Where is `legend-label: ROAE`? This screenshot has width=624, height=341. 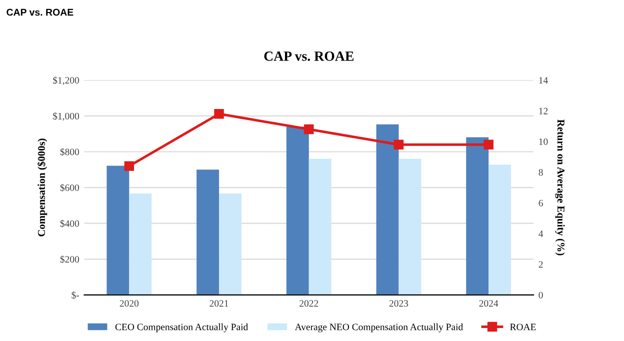 legend-label: ROAE is located at coordinates (523, 327).